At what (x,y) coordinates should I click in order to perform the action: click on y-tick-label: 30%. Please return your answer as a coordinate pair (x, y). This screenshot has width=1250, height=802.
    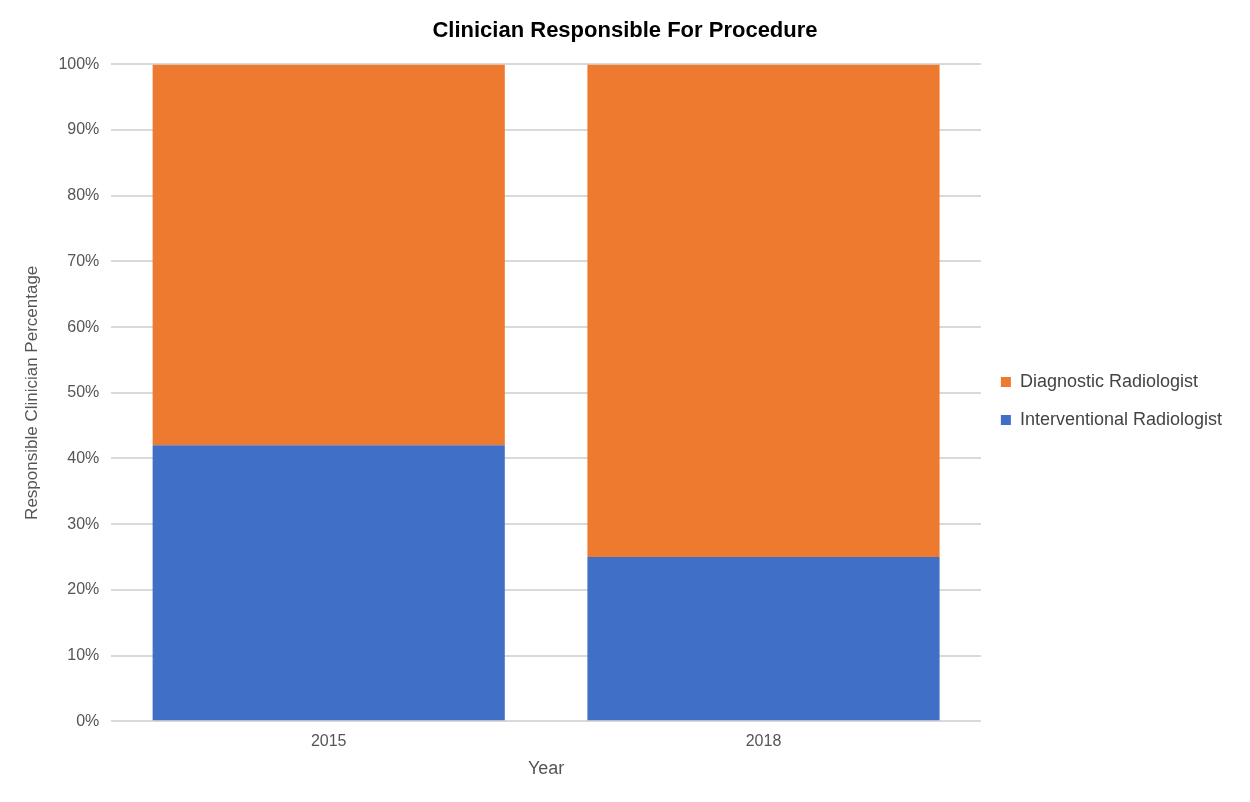
    Looking at the image, I should click on (83, 523).